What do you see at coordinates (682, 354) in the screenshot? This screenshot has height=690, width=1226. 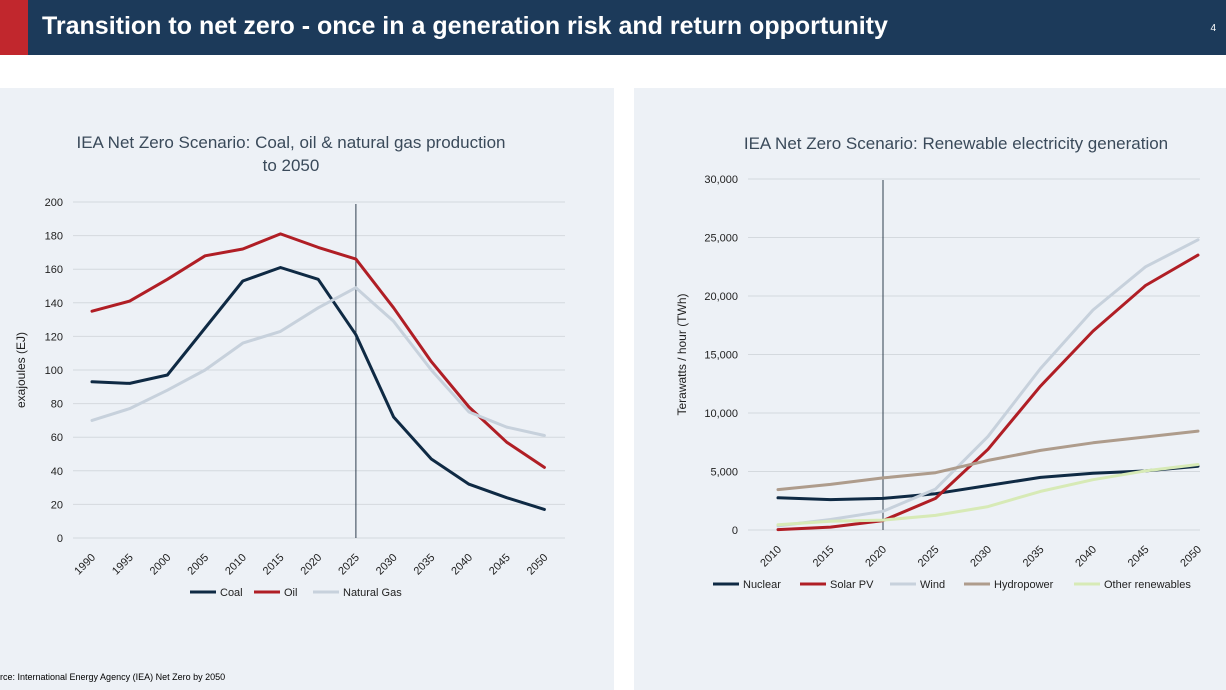 I see `chart1-y-axis-label: Terawatts / hour (TWh)` at bounding box center [682, 354].